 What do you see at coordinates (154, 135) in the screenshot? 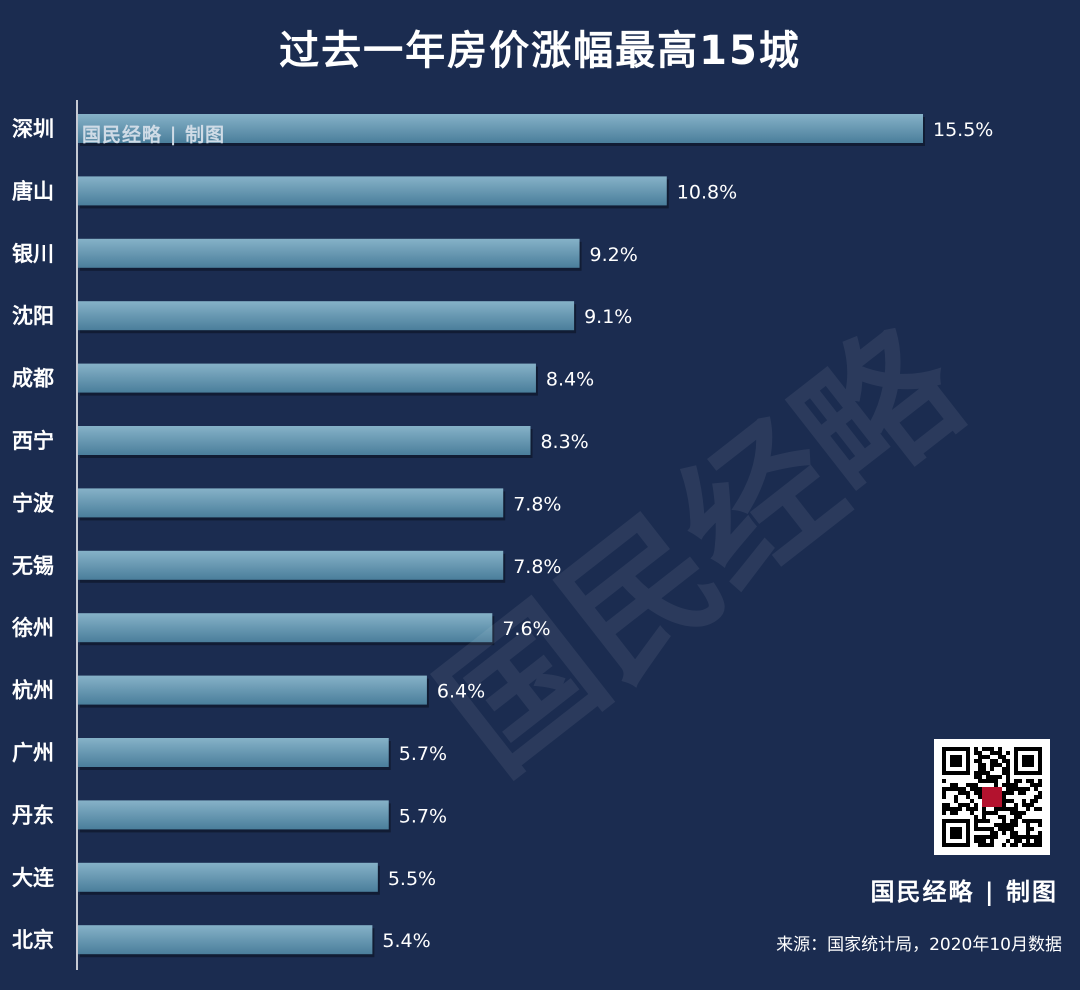
I see `bar-watermark: 国民经略 | 制图` at bounding box center [154, 135].